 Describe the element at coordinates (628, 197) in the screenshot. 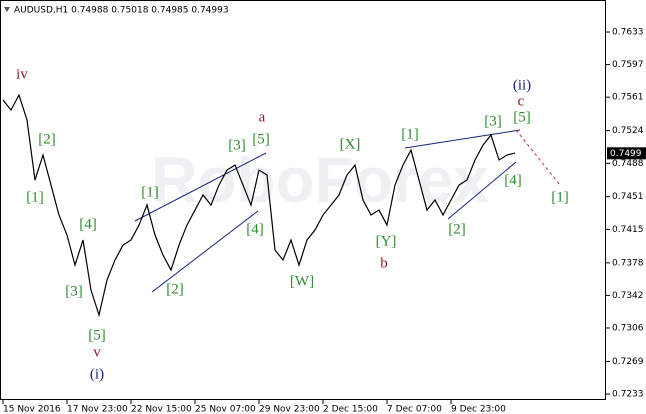

I see `y-tick-label: 0.7451` at that location.